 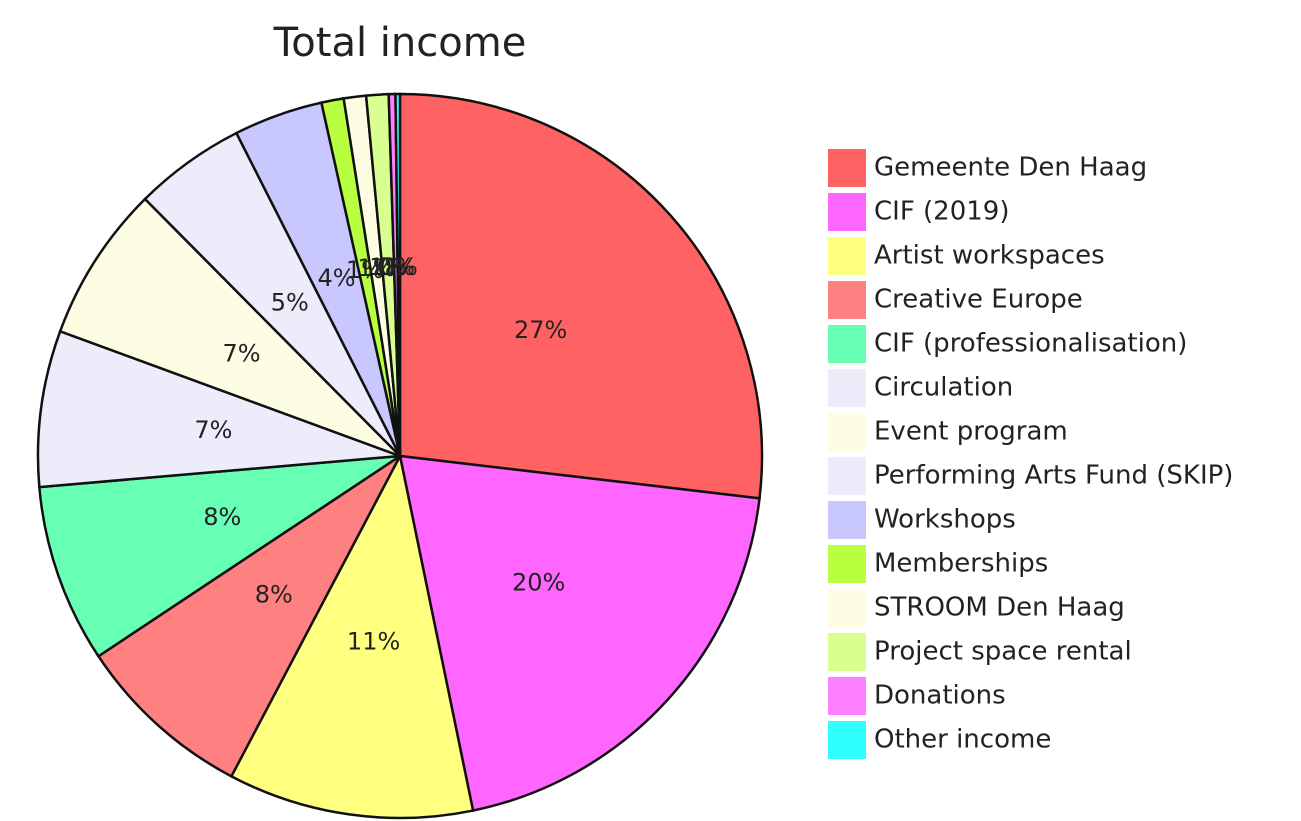 I want to click on legend-label: Other income, so click(x=962, y=740).